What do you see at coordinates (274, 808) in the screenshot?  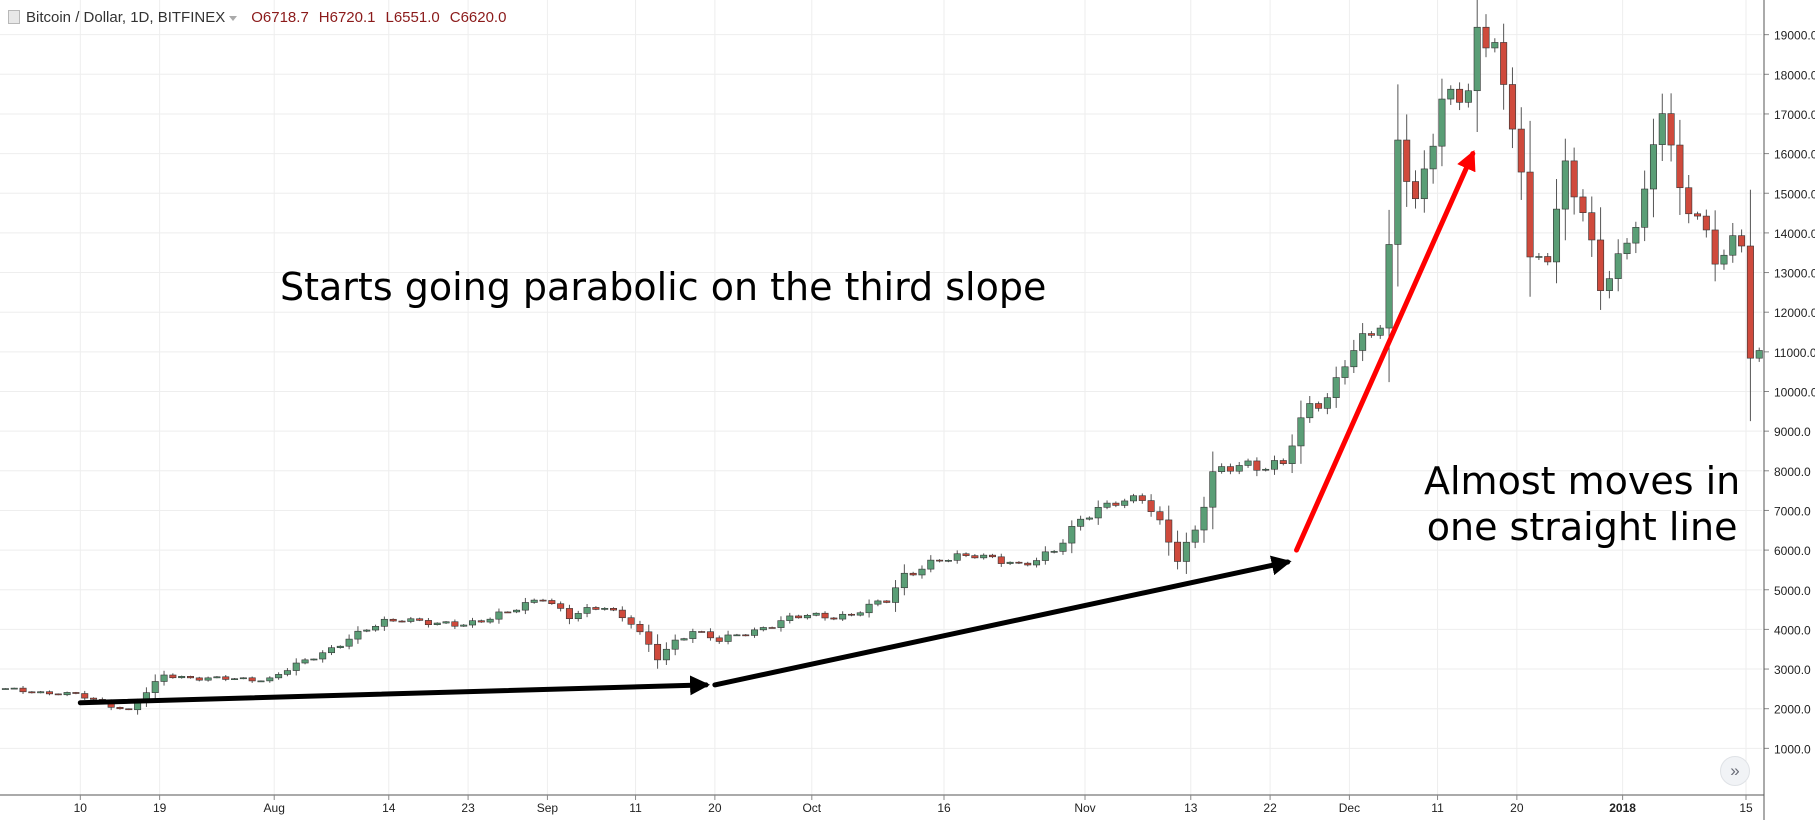 I see `x-tick-label: Aug` at bounding box center [274, 808].